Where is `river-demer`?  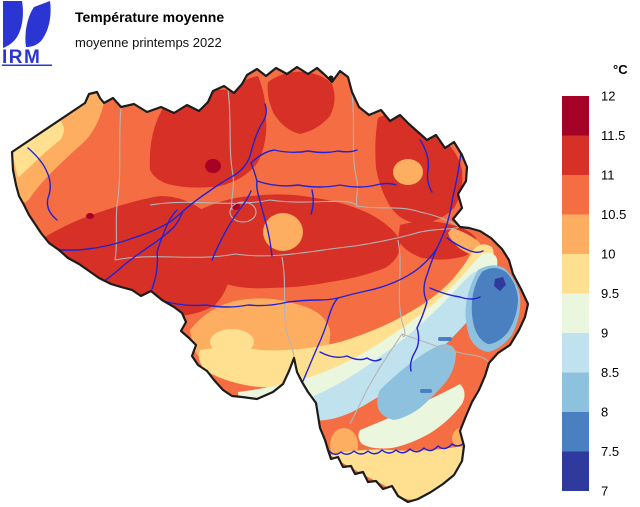
river-demer is located at coordinates (326, 184).